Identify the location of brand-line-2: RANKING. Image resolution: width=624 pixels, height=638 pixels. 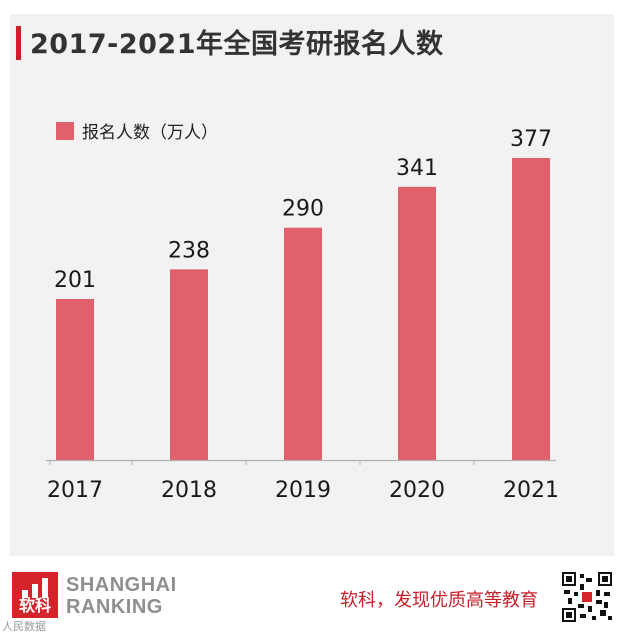
(114, 607).